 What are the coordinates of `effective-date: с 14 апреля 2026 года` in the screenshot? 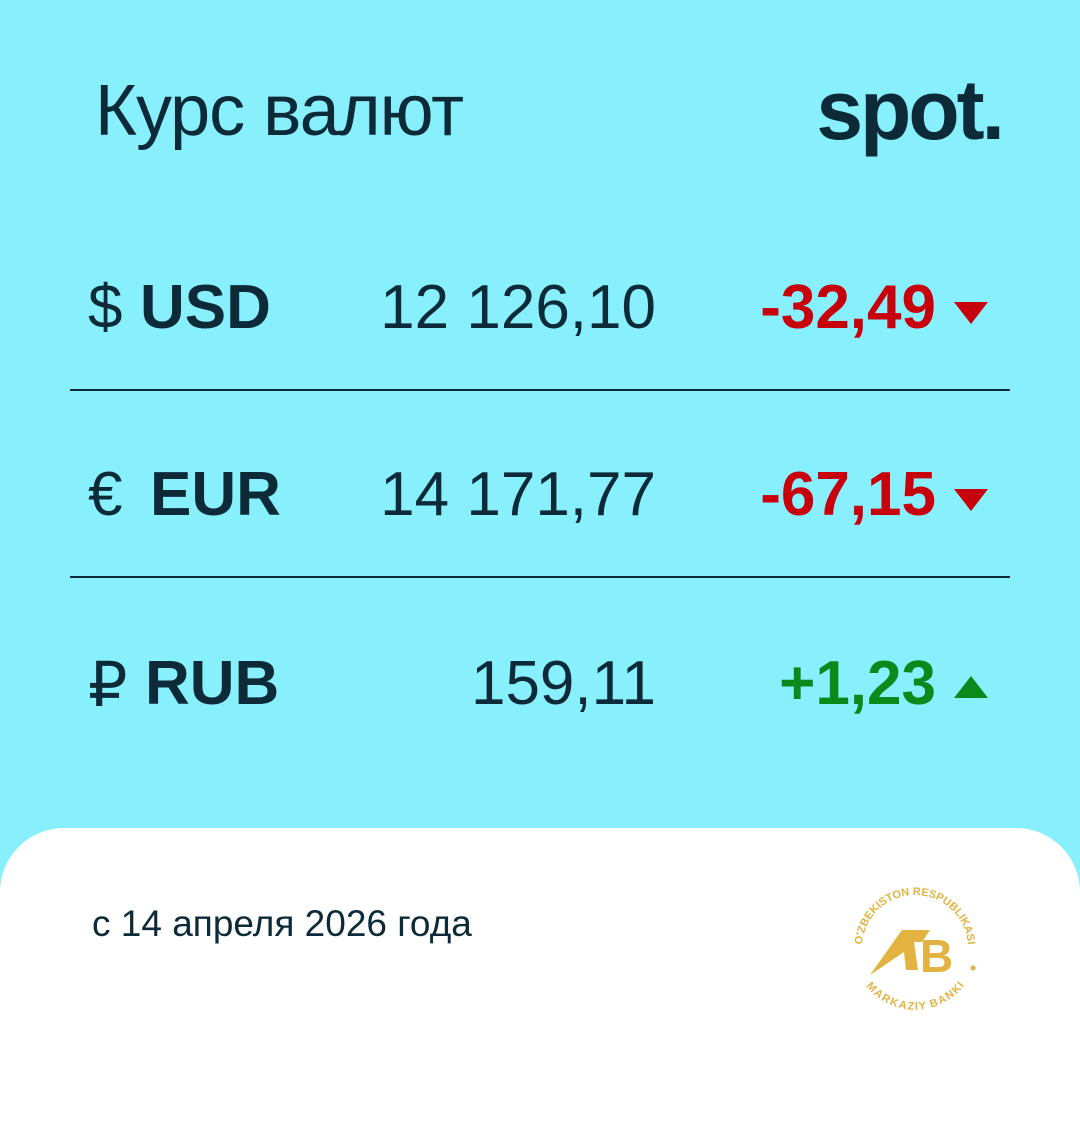 It's located at (282, 923).